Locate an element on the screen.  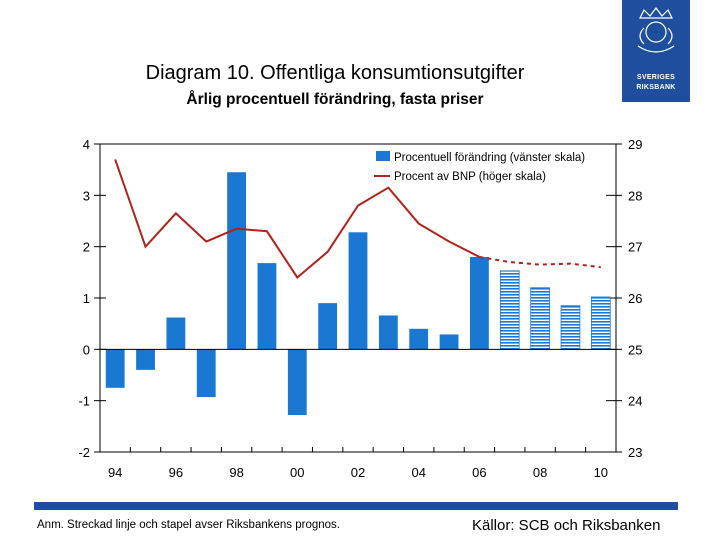
crown-emblem-icon is located at coordinates (656, 30).